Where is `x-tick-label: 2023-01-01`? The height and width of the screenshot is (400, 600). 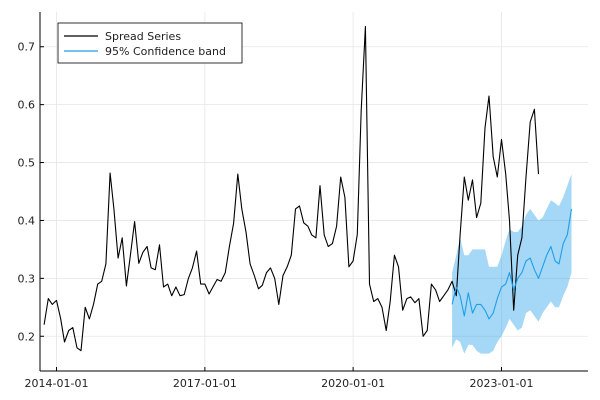
x-tick-label: 2023-01-01 is located at coordinates (502, 383).